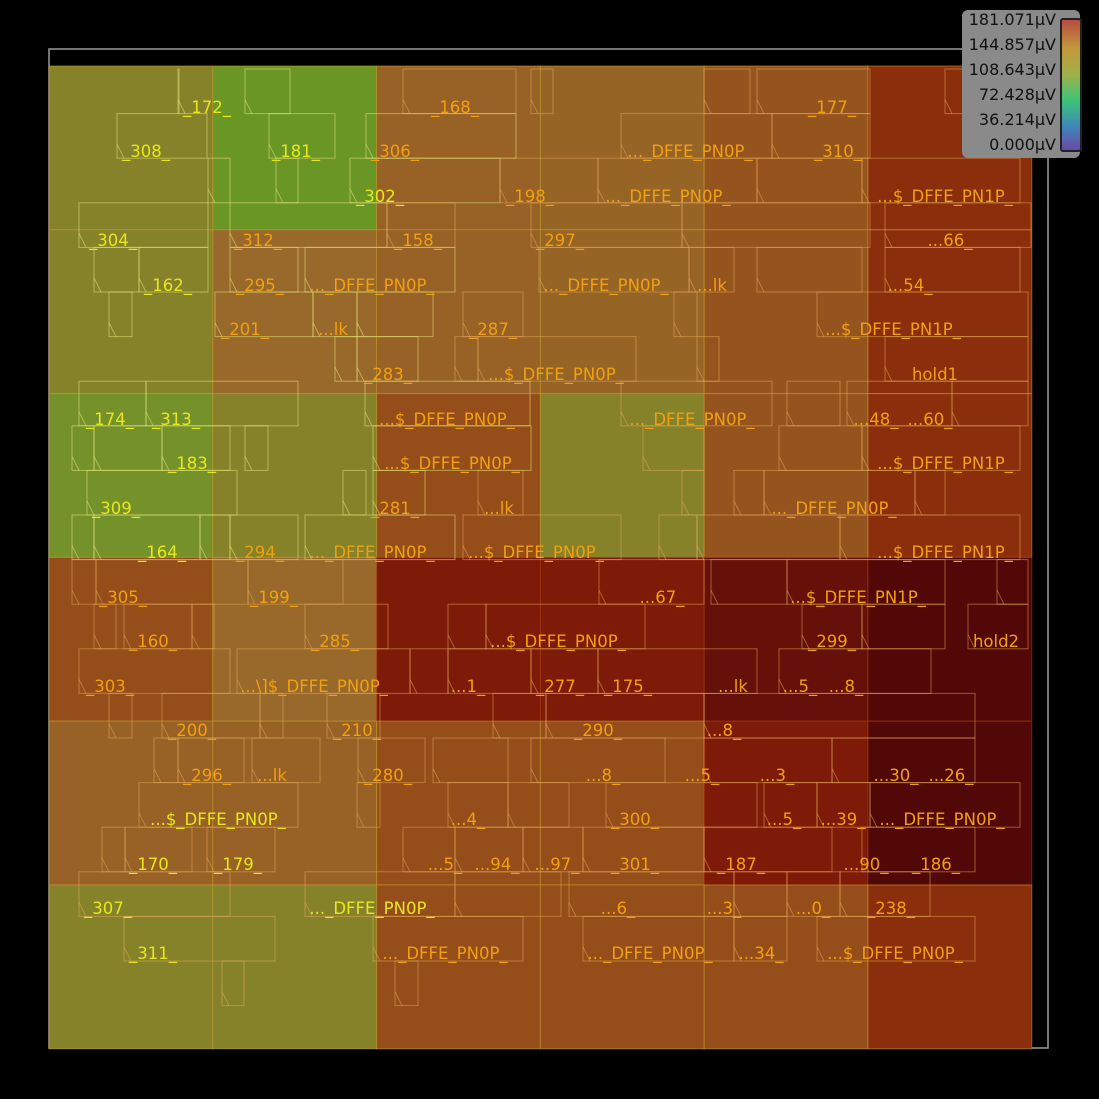 This screenshot has width=1099, height=1099. Describe the element at coordinates (846, 687) in the screenshot. I see `cell-label: ...8_` at that location.